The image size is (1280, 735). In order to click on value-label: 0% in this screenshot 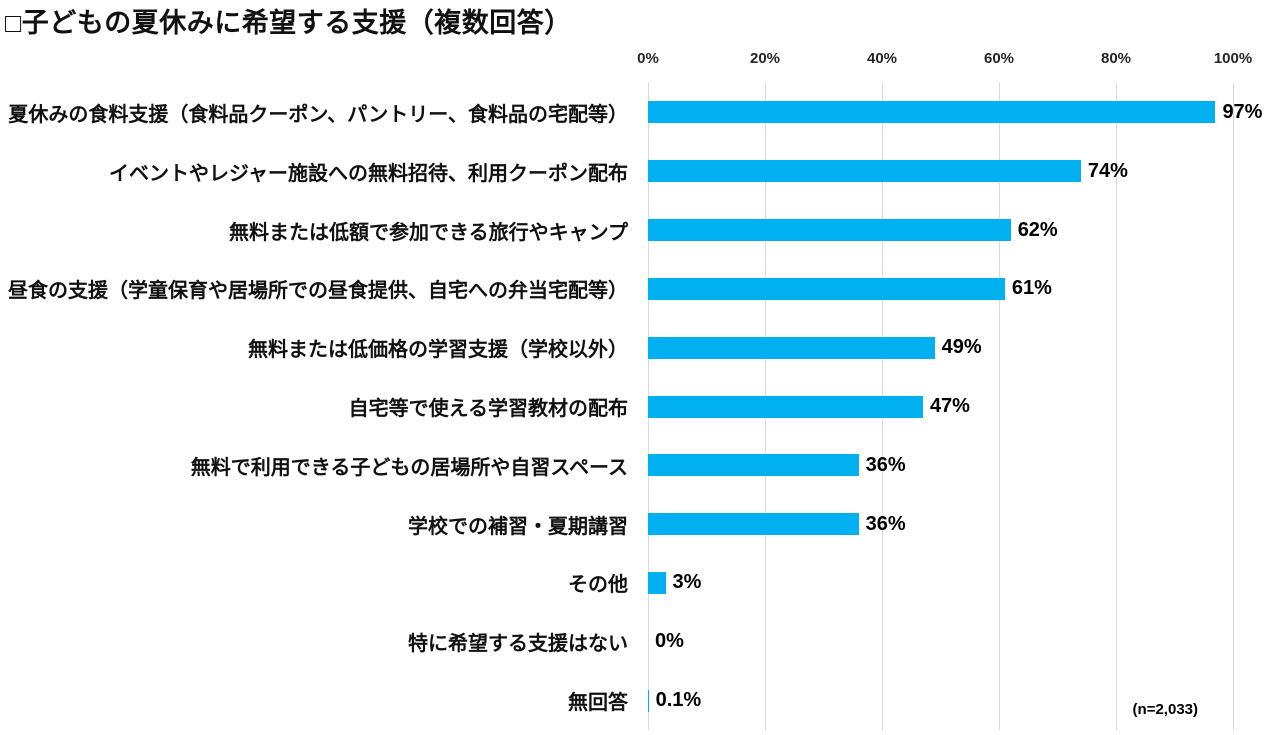, I will do `click(669, 641)`.